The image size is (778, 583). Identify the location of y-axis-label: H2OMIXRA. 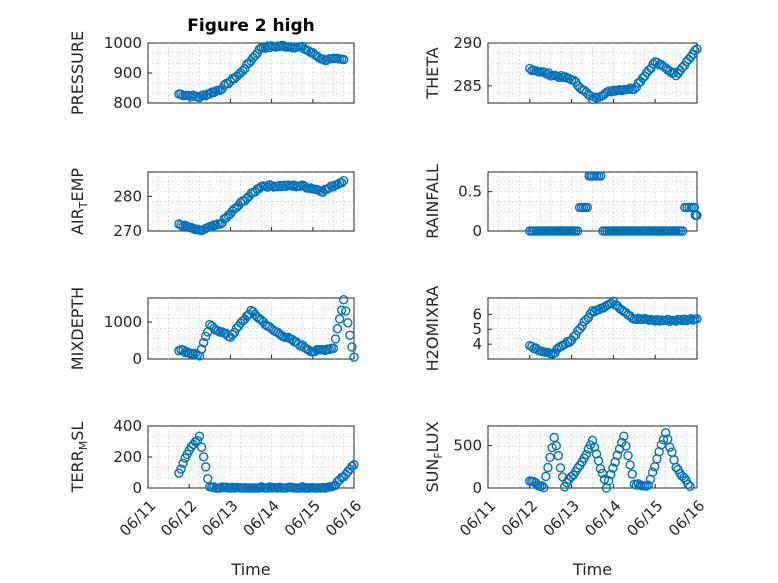
(432, 329).